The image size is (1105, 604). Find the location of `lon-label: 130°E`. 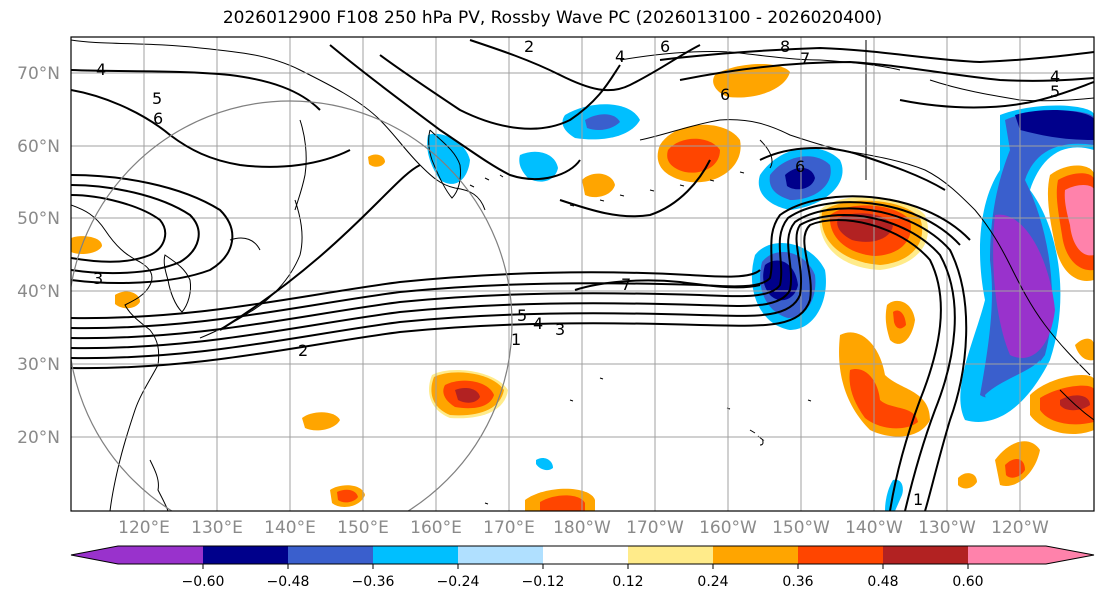

lon-label: 130°E is located at coordinates (217, 528).